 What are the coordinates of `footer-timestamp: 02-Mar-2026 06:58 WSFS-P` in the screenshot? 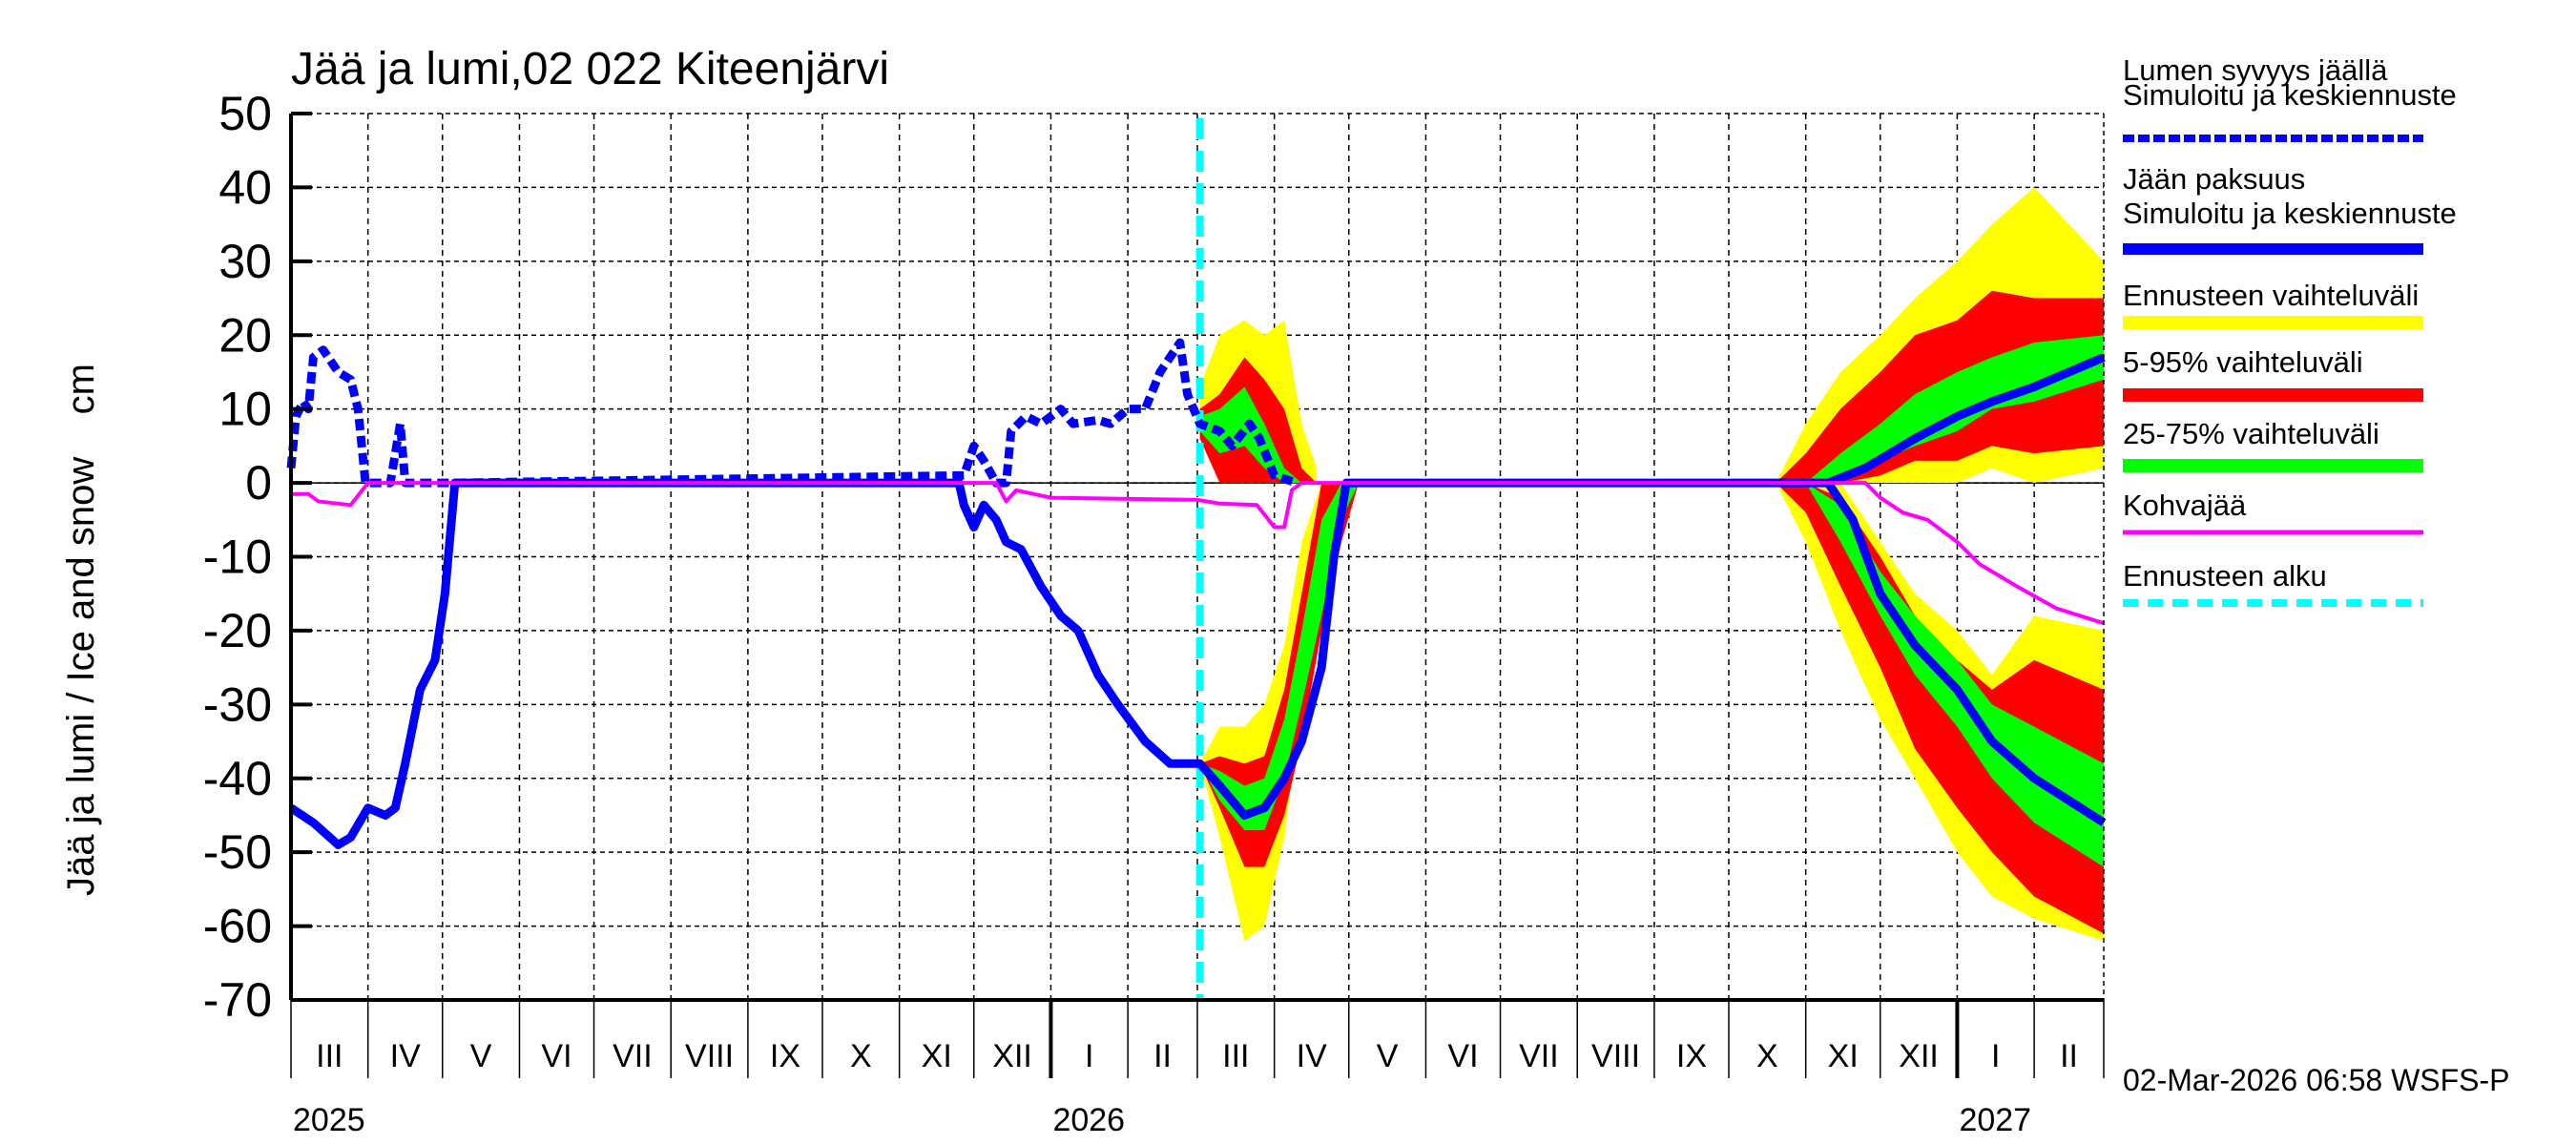 It's located at (2316, 1080).